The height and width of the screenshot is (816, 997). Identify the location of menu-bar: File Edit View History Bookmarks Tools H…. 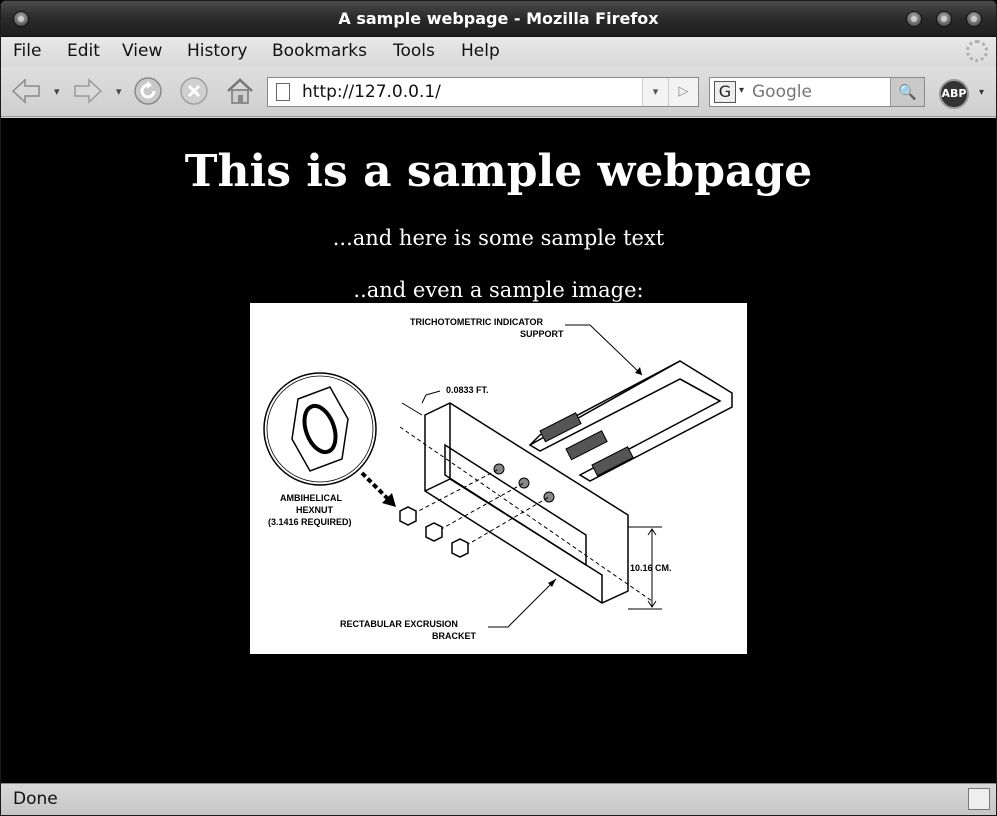
(498, 52).